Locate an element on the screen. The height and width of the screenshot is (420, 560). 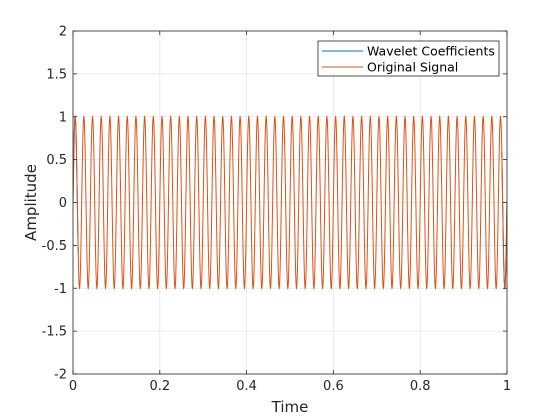
x-tick-label: 0.2 is located at coordinates (159, 386).